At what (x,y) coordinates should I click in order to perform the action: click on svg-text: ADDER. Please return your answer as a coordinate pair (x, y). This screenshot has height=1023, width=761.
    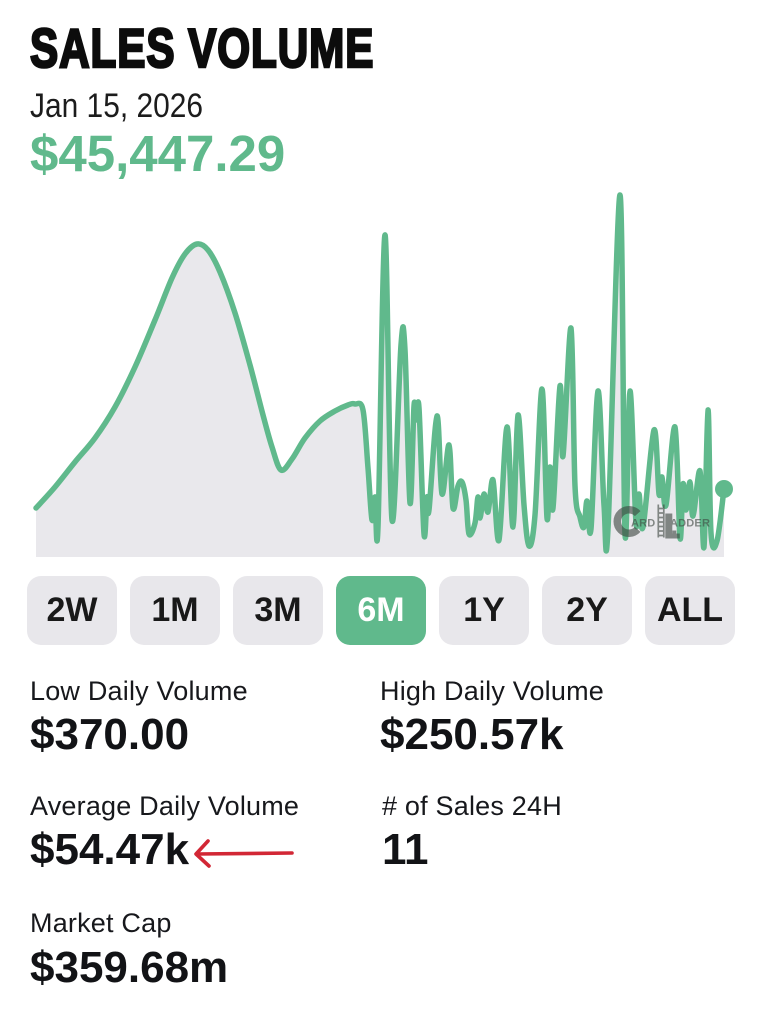
    Looking at the image, I should click on (690, 523).